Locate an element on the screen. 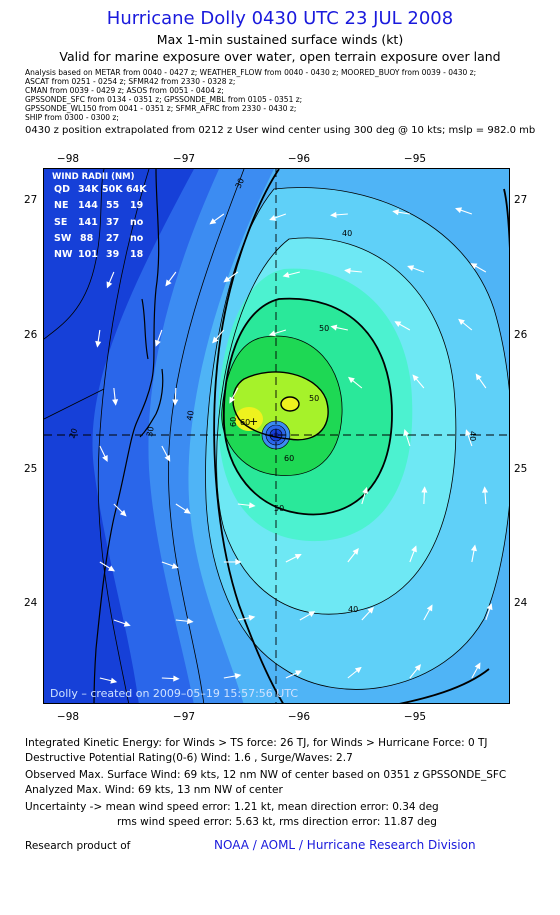 The image size is (560, 915). wind-radii-header: 50K is located at coordinates (112, 189).